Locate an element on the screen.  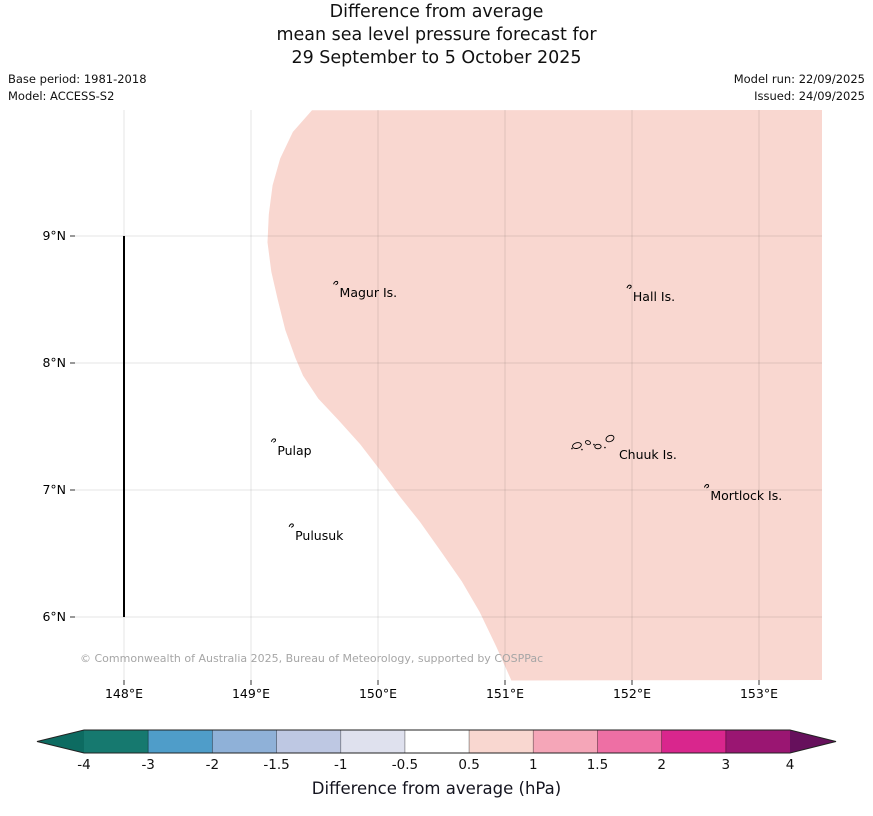
colorbar is located at coordinates (436, 741).